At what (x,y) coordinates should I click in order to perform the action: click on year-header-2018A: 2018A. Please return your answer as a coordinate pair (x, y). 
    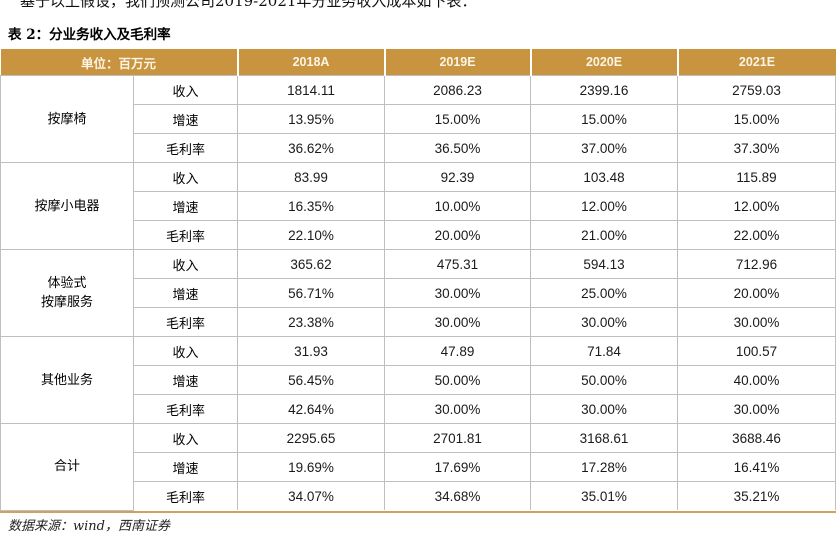
    Looking at the image, I should click on (310, 62).